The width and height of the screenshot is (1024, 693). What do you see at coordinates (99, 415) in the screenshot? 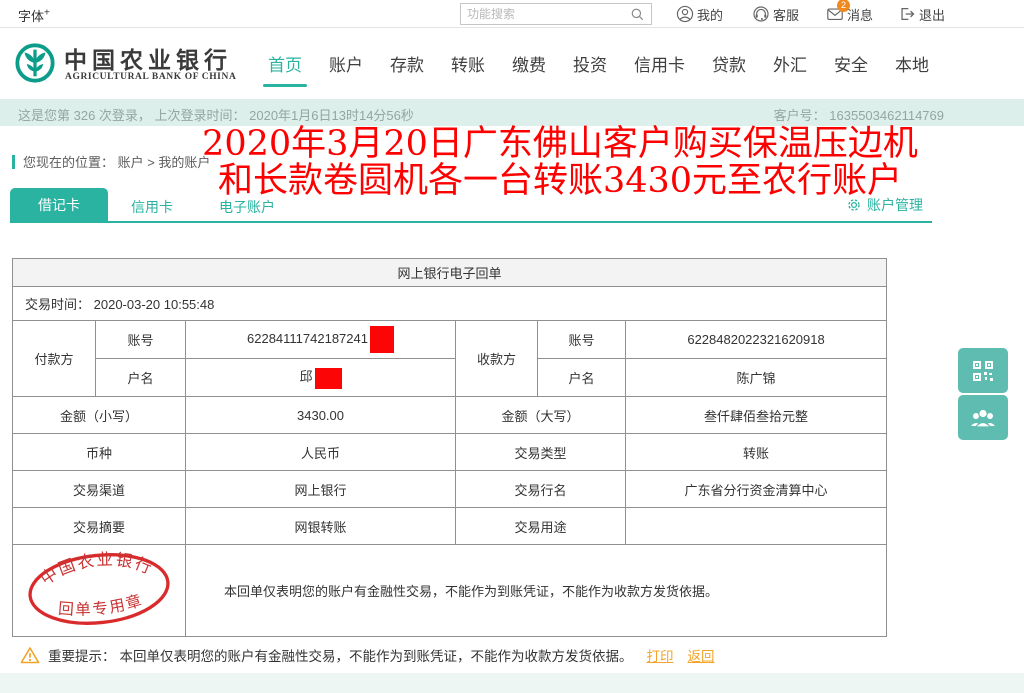
I see `amount-lower-label: 金额（小写）` at bounding box center [99, 415].